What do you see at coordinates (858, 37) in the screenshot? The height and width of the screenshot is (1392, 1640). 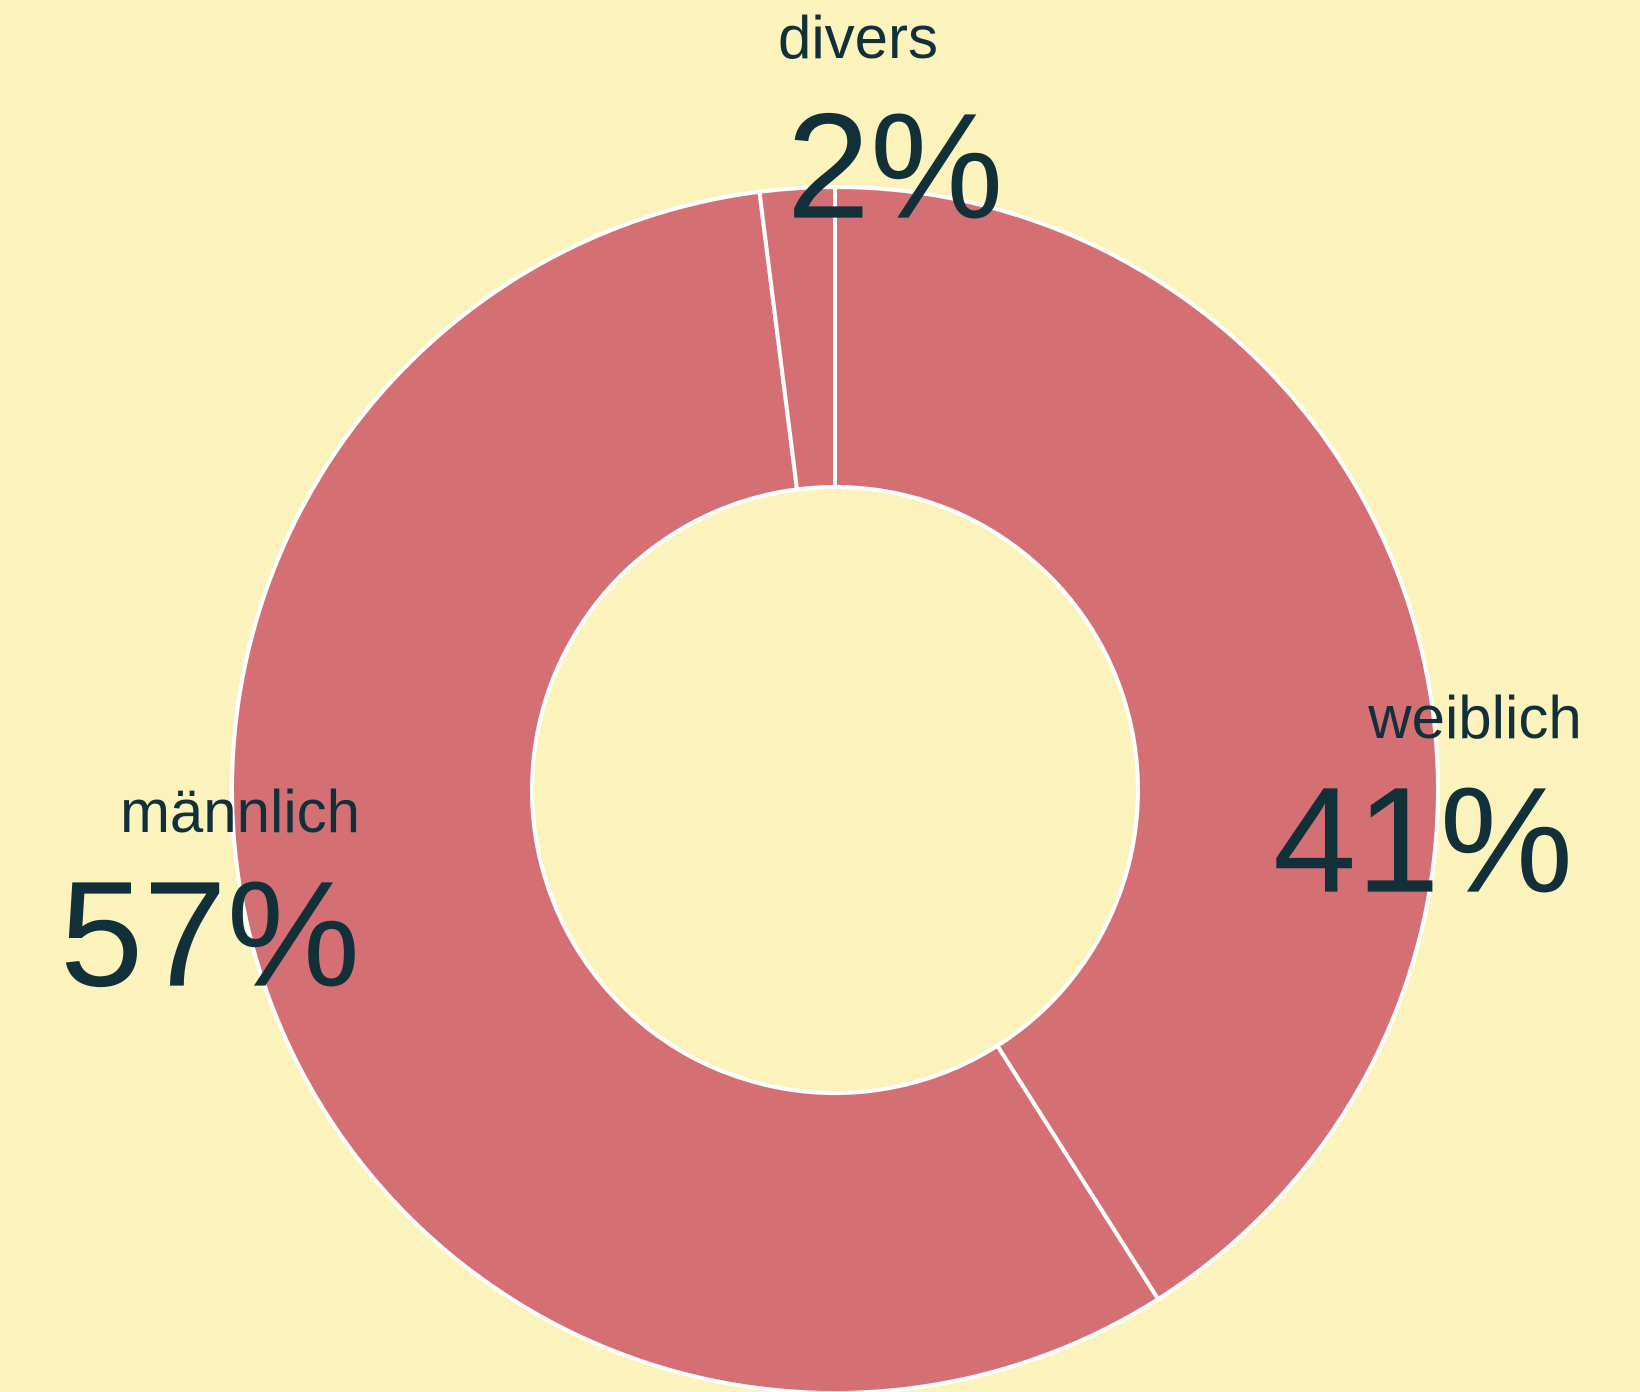 I see `slice-label: divers` at bounding box center [858, 37].